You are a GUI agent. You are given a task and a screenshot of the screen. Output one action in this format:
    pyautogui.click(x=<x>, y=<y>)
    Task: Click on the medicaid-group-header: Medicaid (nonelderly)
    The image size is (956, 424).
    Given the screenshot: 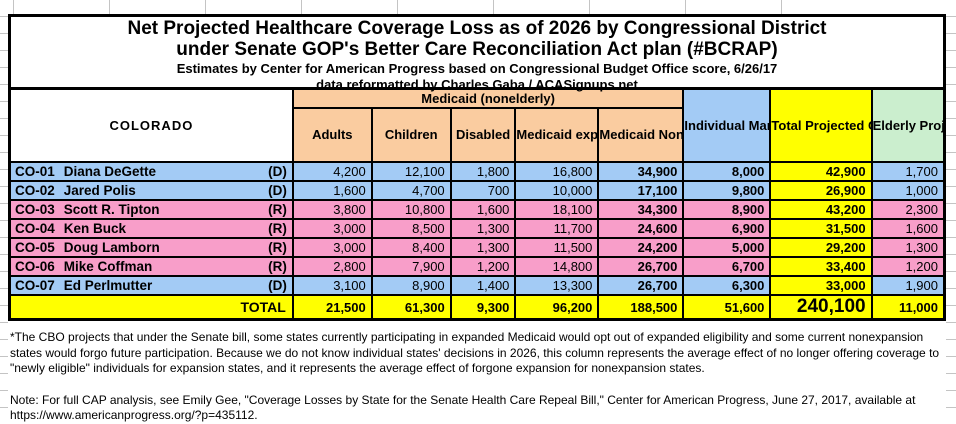 What is the action you would take?
    pyautogui.click(x=488, y=98)
    